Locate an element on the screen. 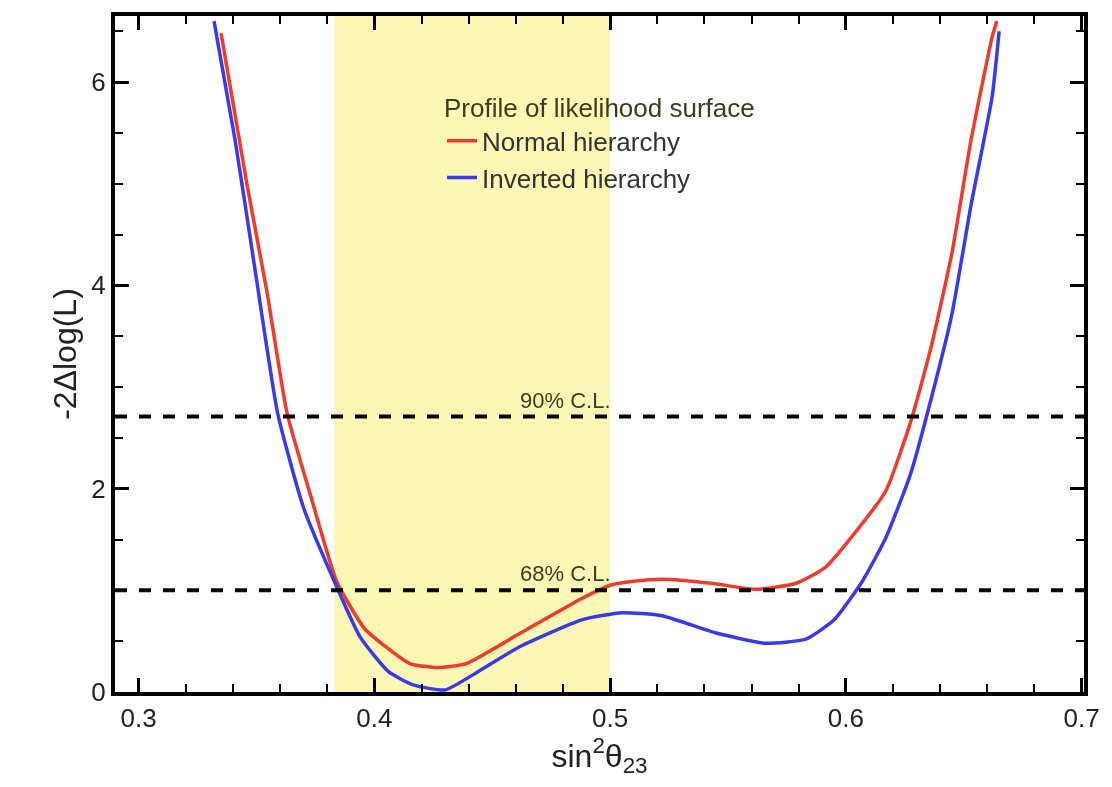 The height and width of the screenshot is (787, 1112). ref-line-label: 68% C.L. is located at coordinates (565, 573).